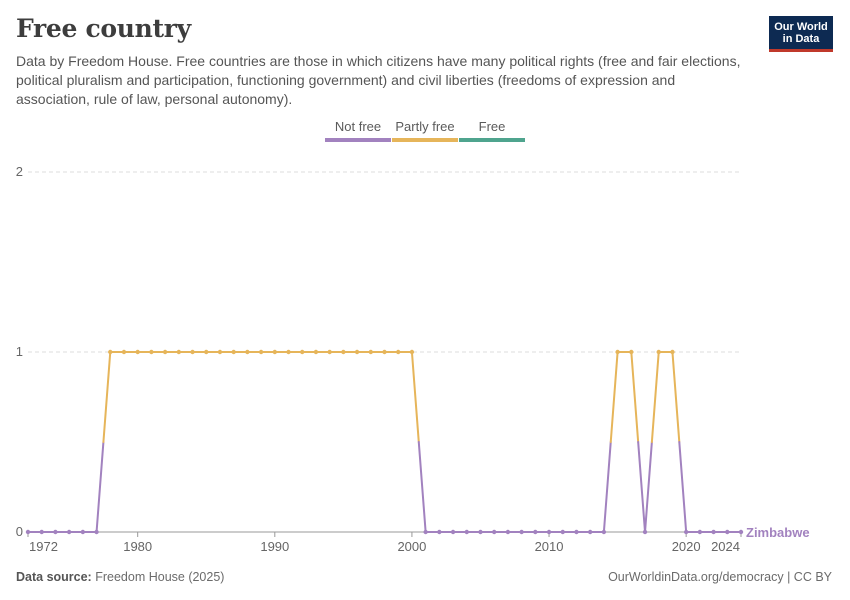 This screenshot has height=600, width=850. I want to click on data-point-1974, so click(55, 532).